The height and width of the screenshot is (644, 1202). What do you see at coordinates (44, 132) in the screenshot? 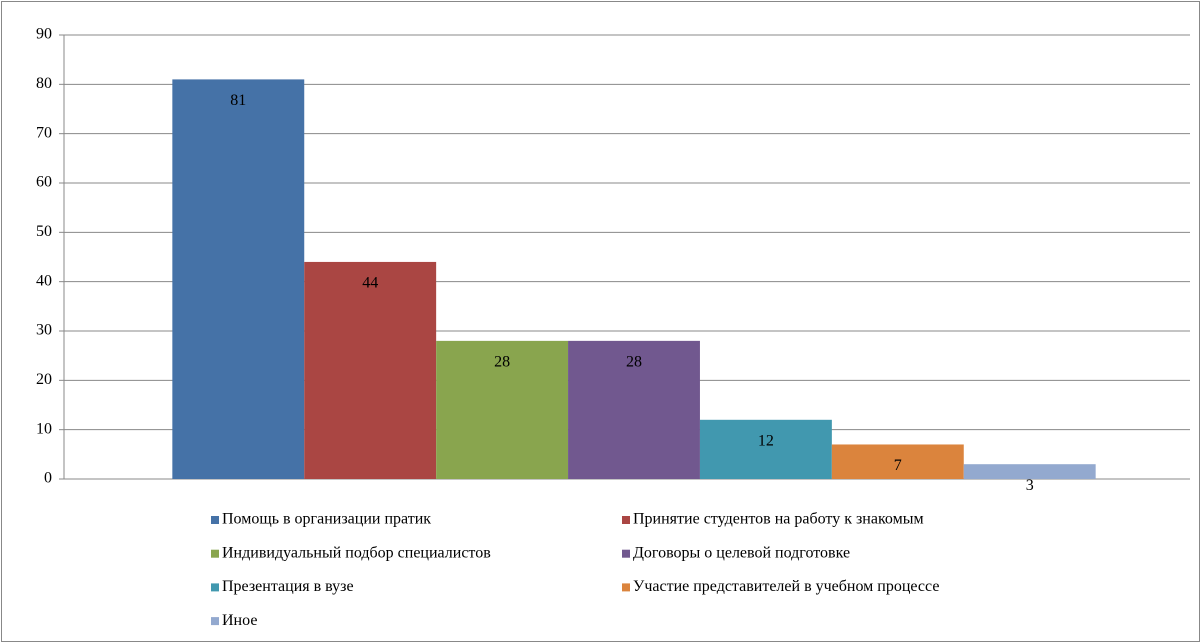
I see `y-tick-label: 70` at bounding box center [44, 132].